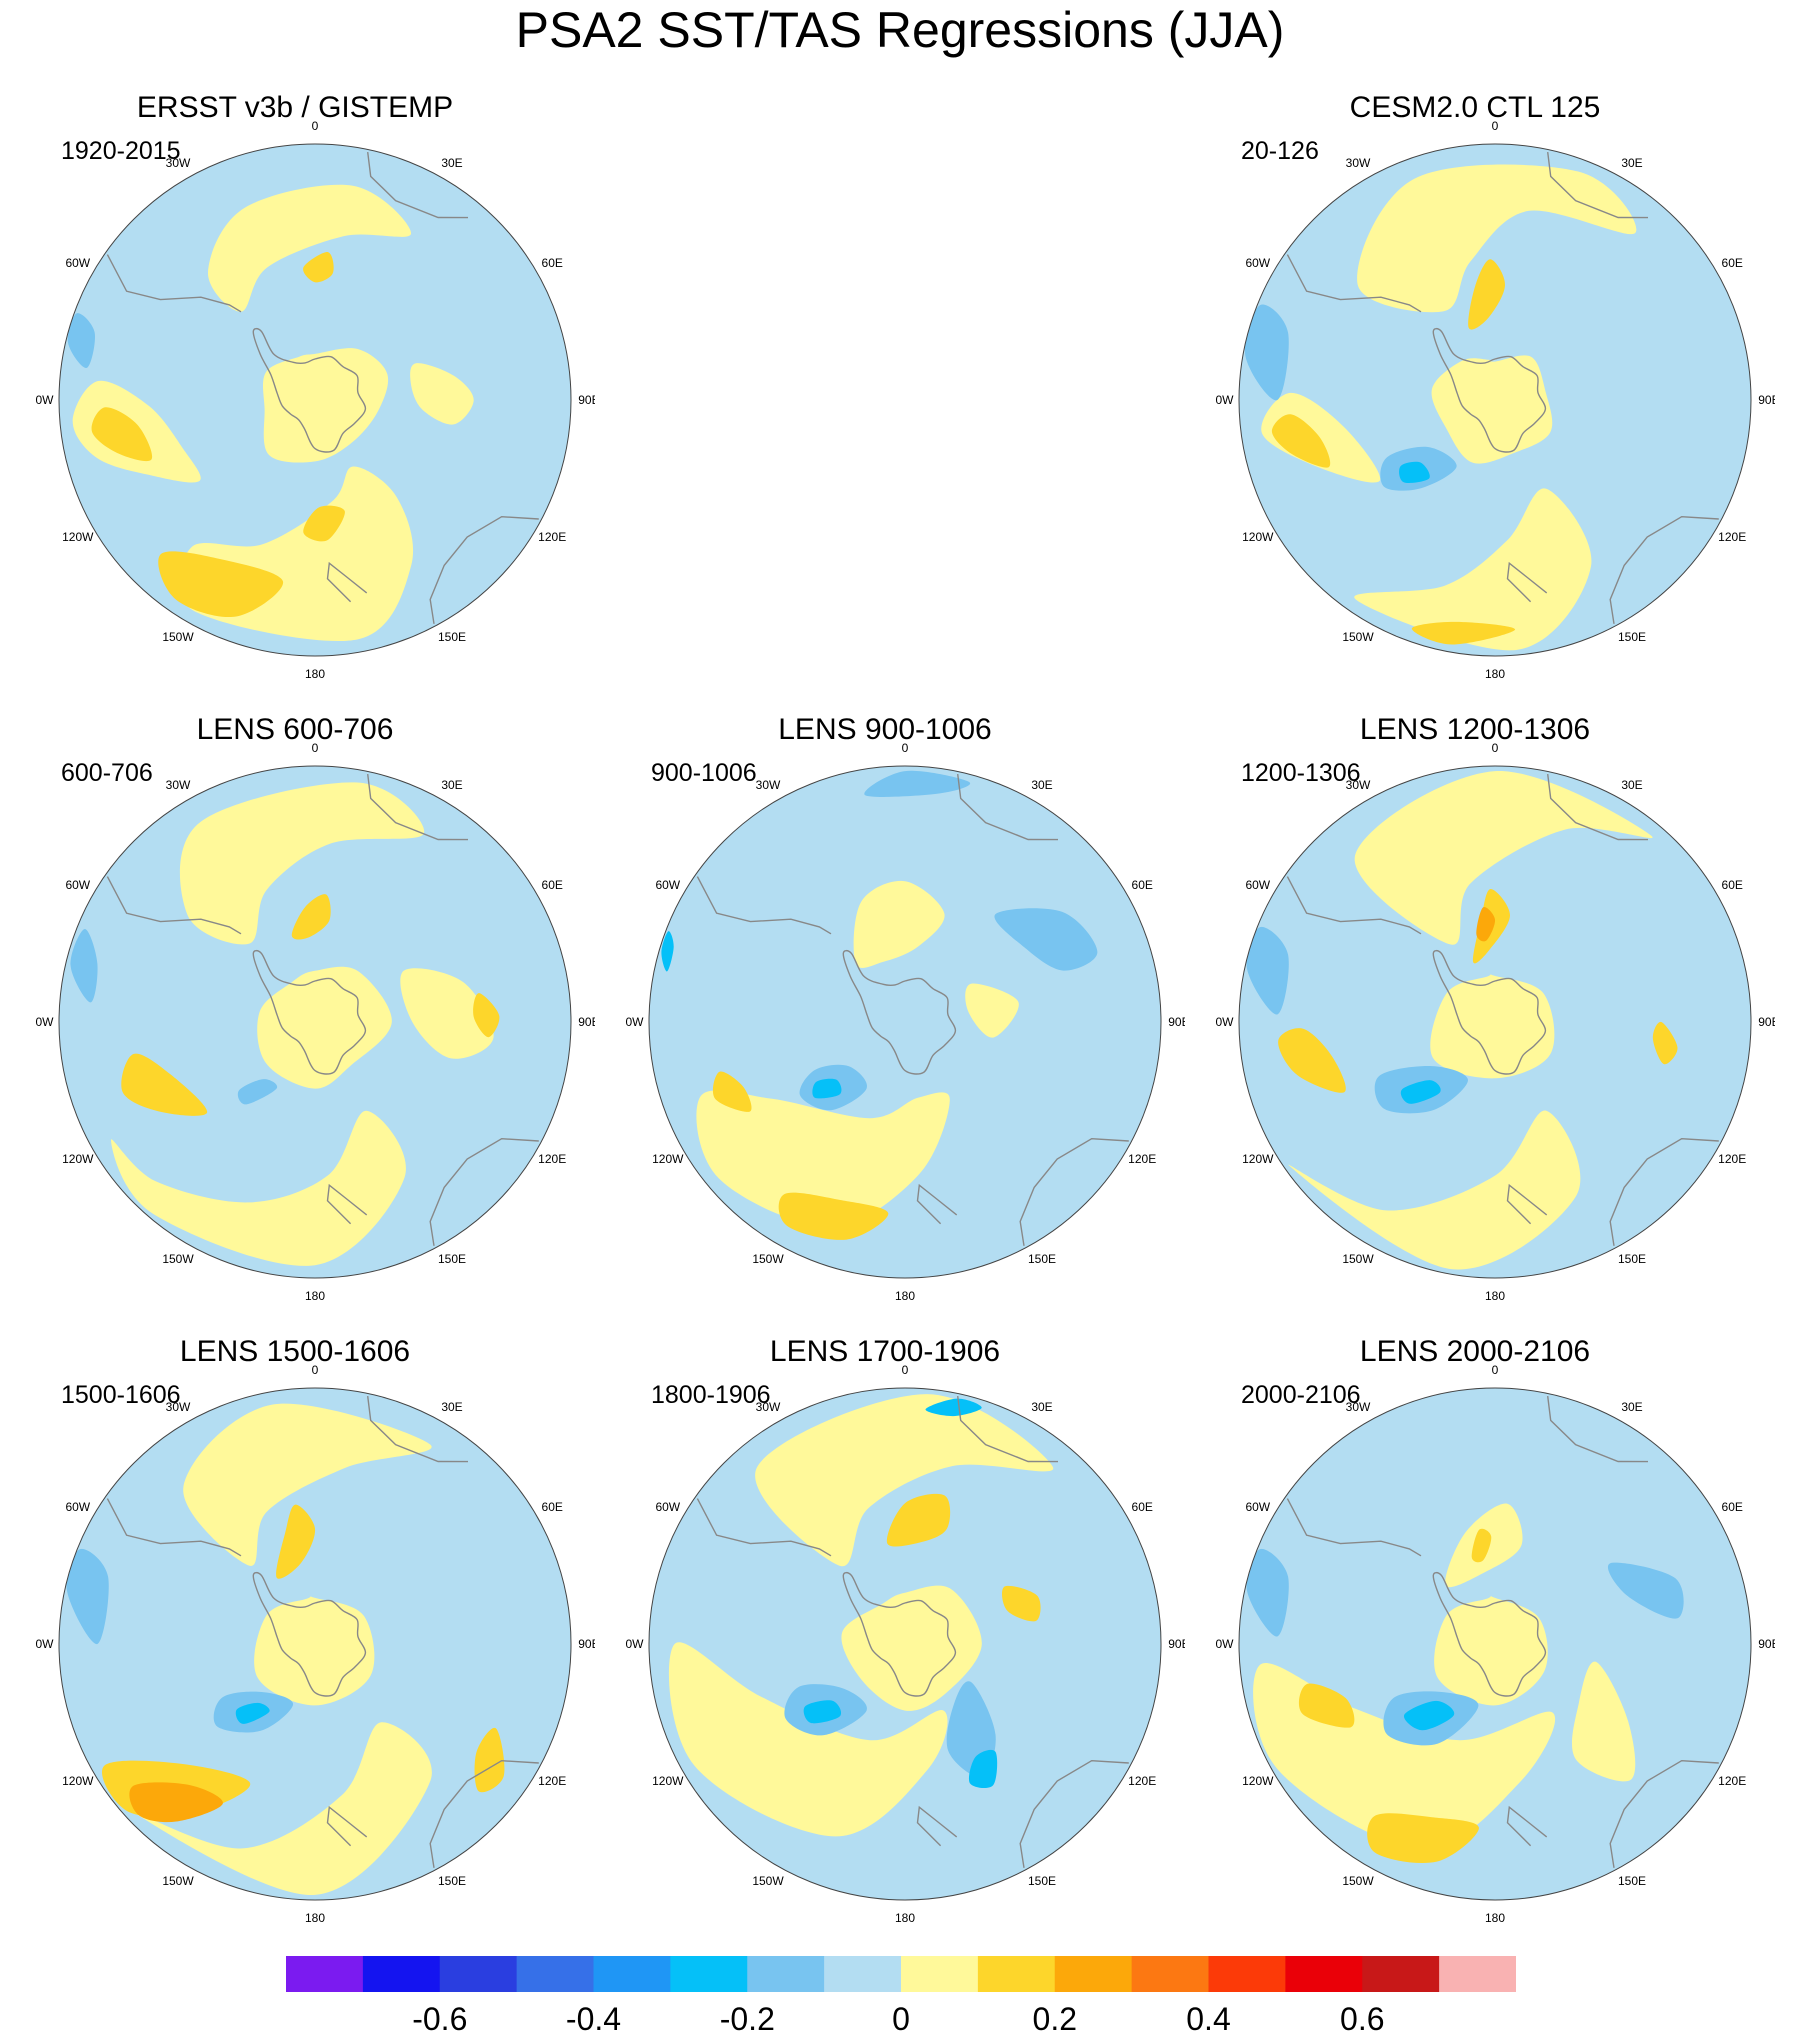  Describe the element at coordinates (593, 2018) in the screenshot. I see `colorbar-tick-label: -0.4` at that location.